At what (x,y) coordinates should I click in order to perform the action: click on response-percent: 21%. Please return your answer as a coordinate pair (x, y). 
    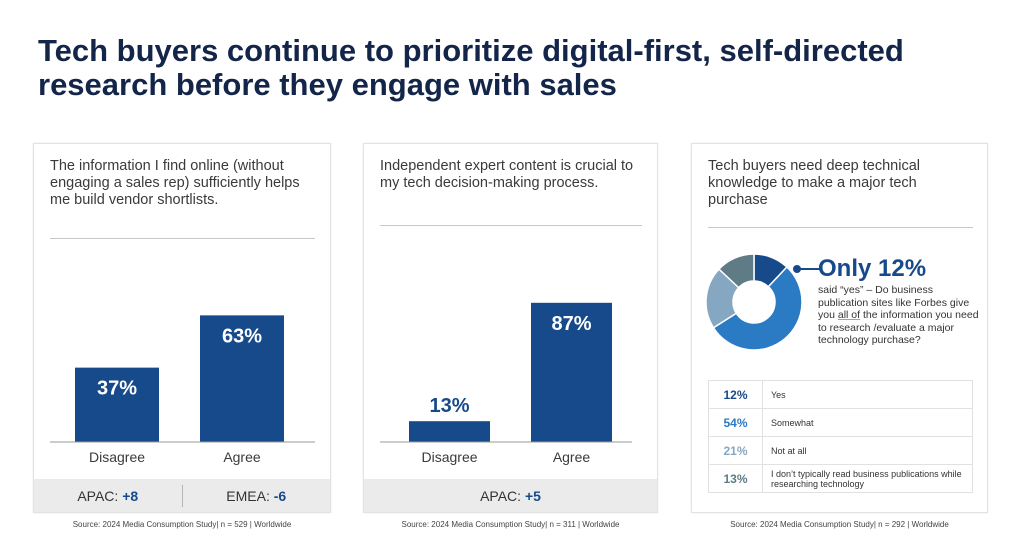
    Looking at the image, I should click on (735, 450).